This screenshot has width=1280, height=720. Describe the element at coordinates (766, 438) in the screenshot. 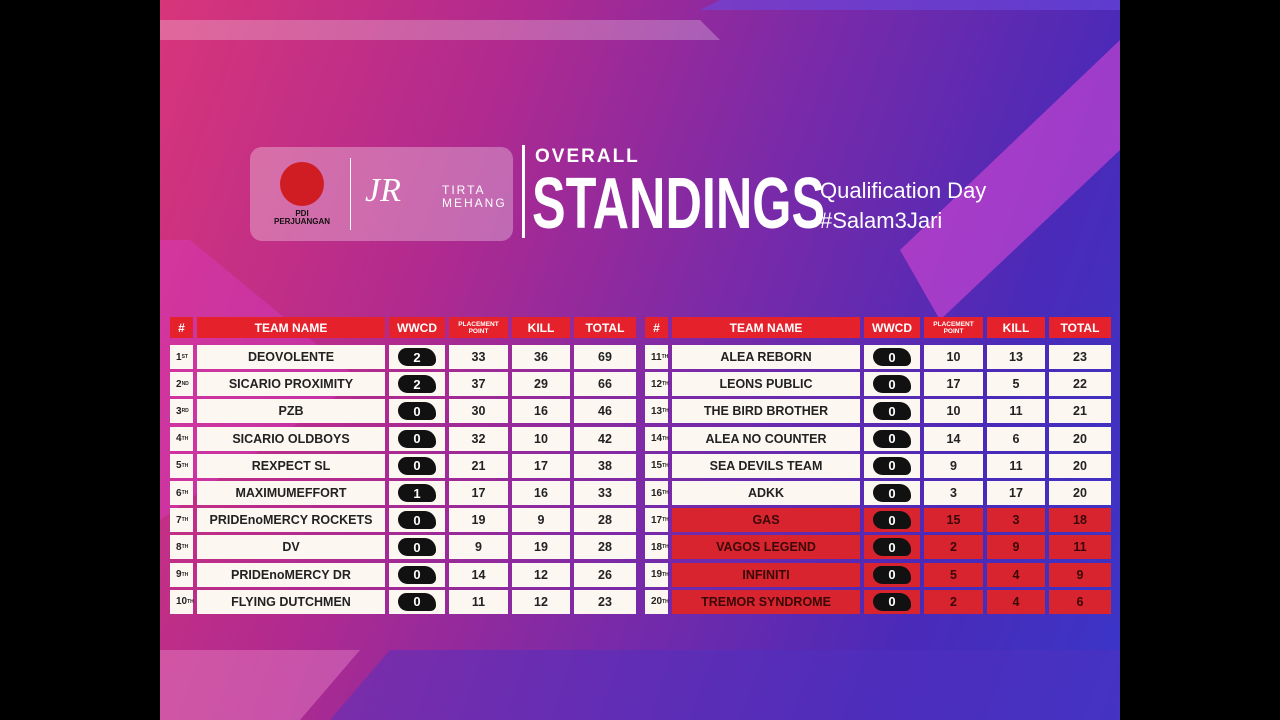

I see `team-cell: ALEA NO COUNTER` at that location.